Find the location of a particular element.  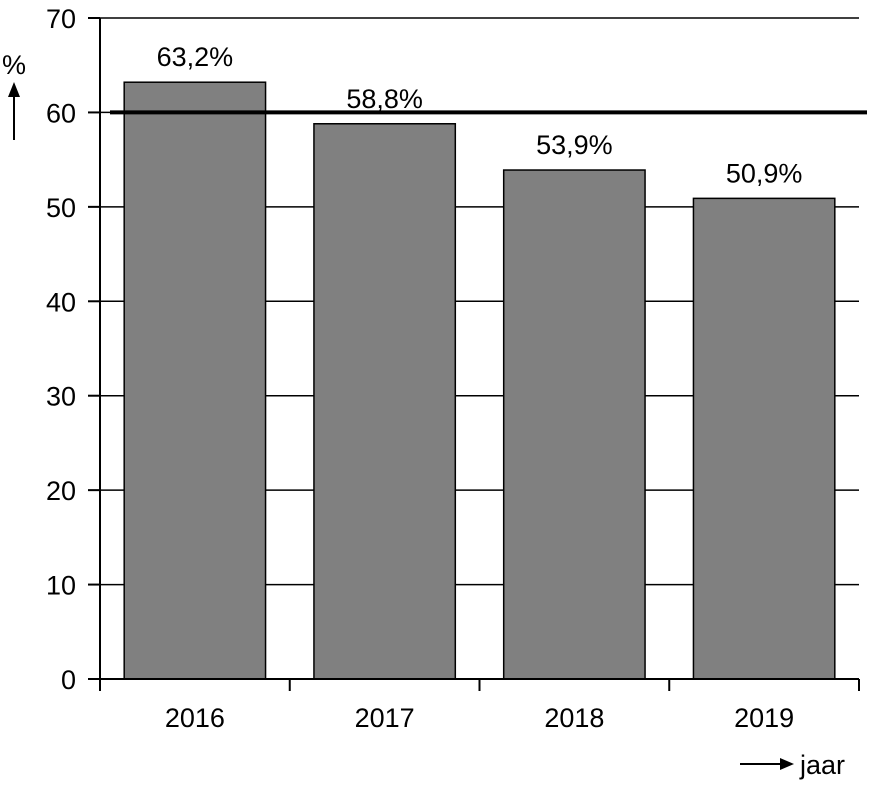

data-label-2017: 58,8% is located at coordinates (384, 99).